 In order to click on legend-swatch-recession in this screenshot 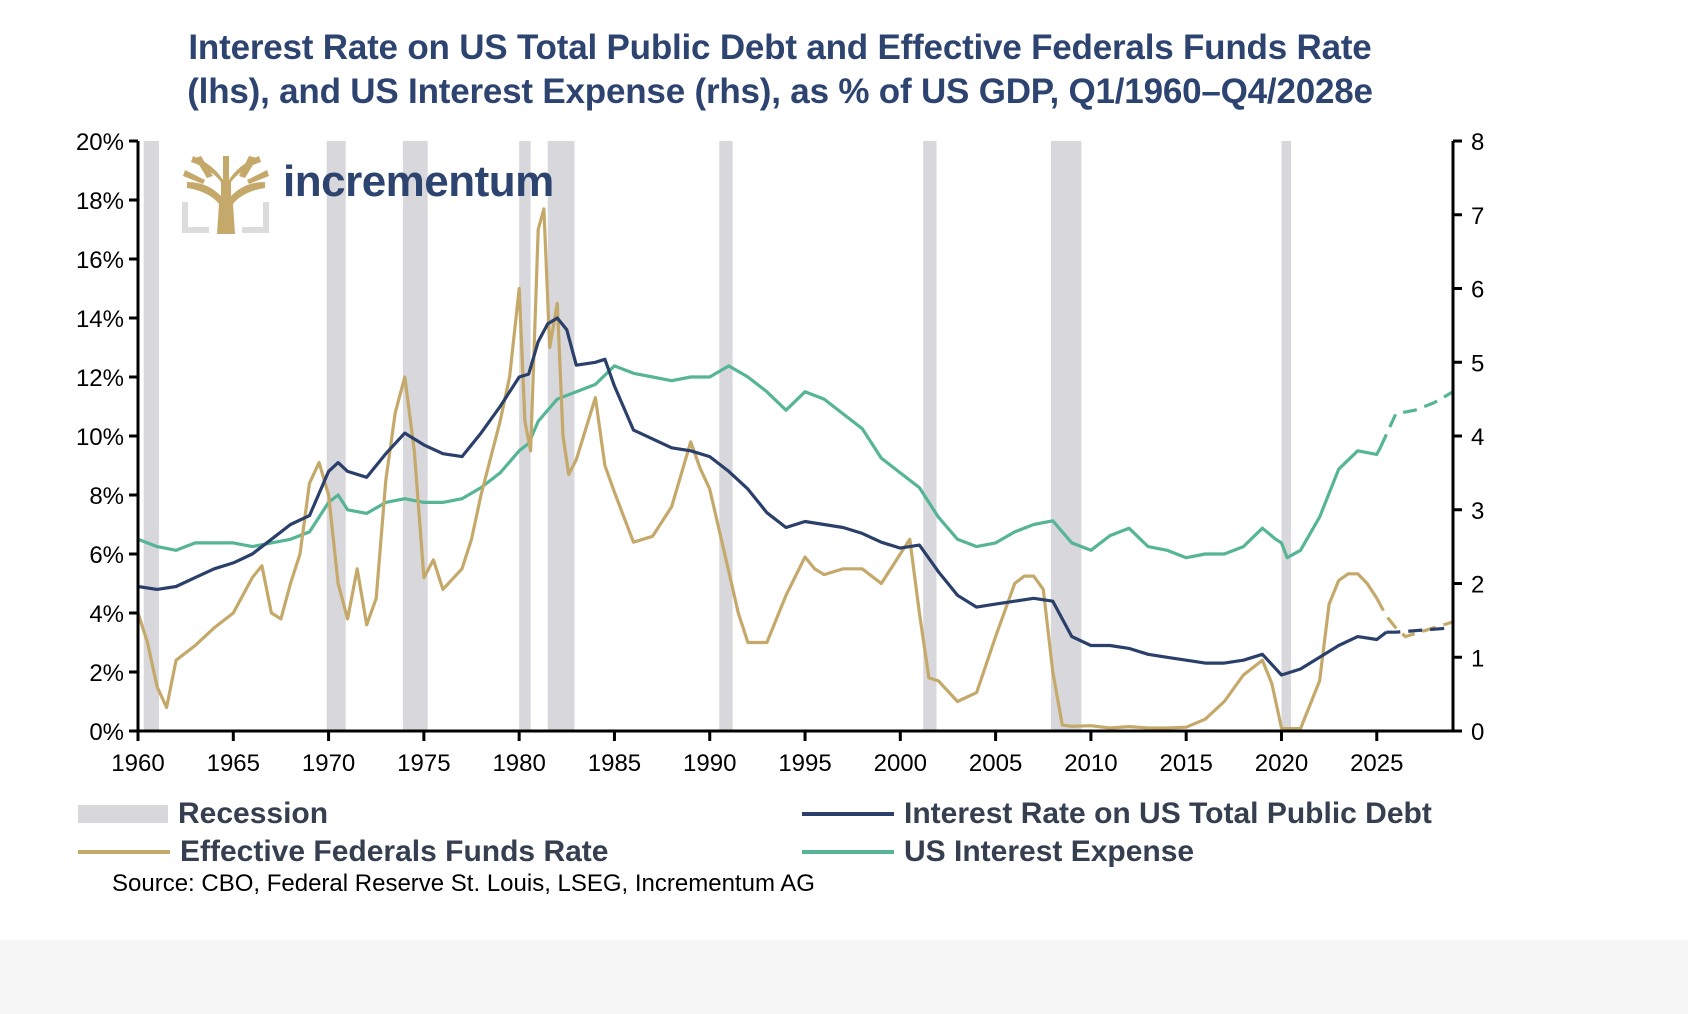, I will do `click(123, 814)`.